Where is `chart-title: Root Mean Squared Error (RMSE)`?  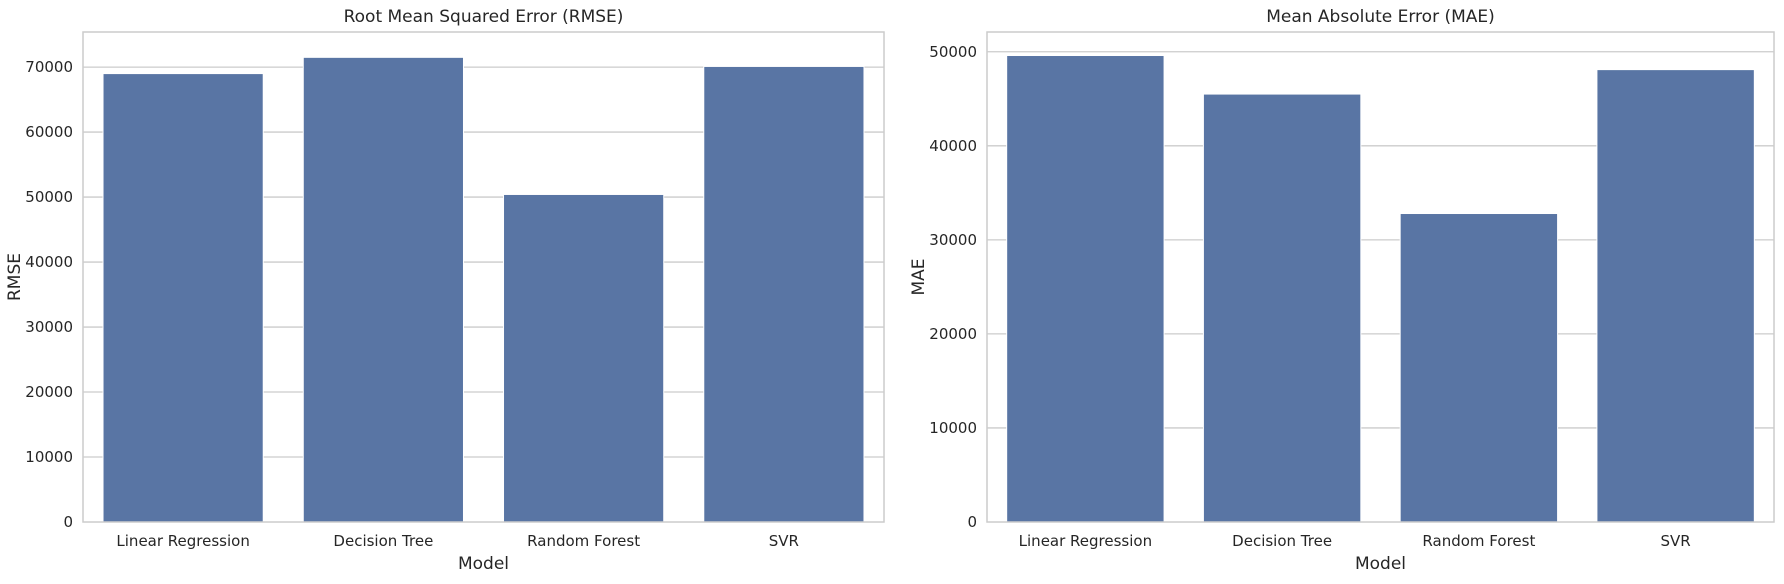
chart-title: Root Mean Squared Error (RMSE) is located at coordinates (484, 17).